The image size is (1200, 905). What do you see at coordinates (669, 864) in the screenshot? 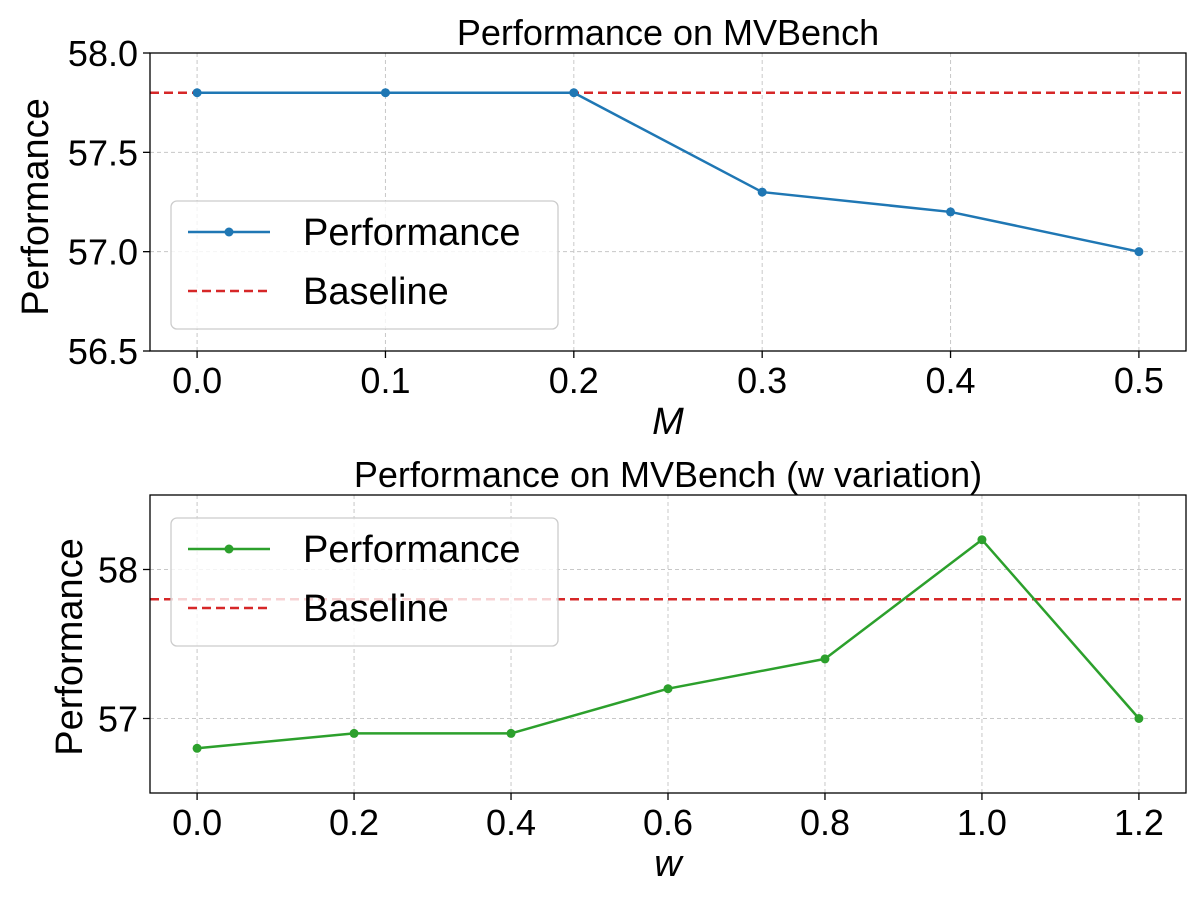
I see `x-axis-label: w` at bounding box center [669, 864].